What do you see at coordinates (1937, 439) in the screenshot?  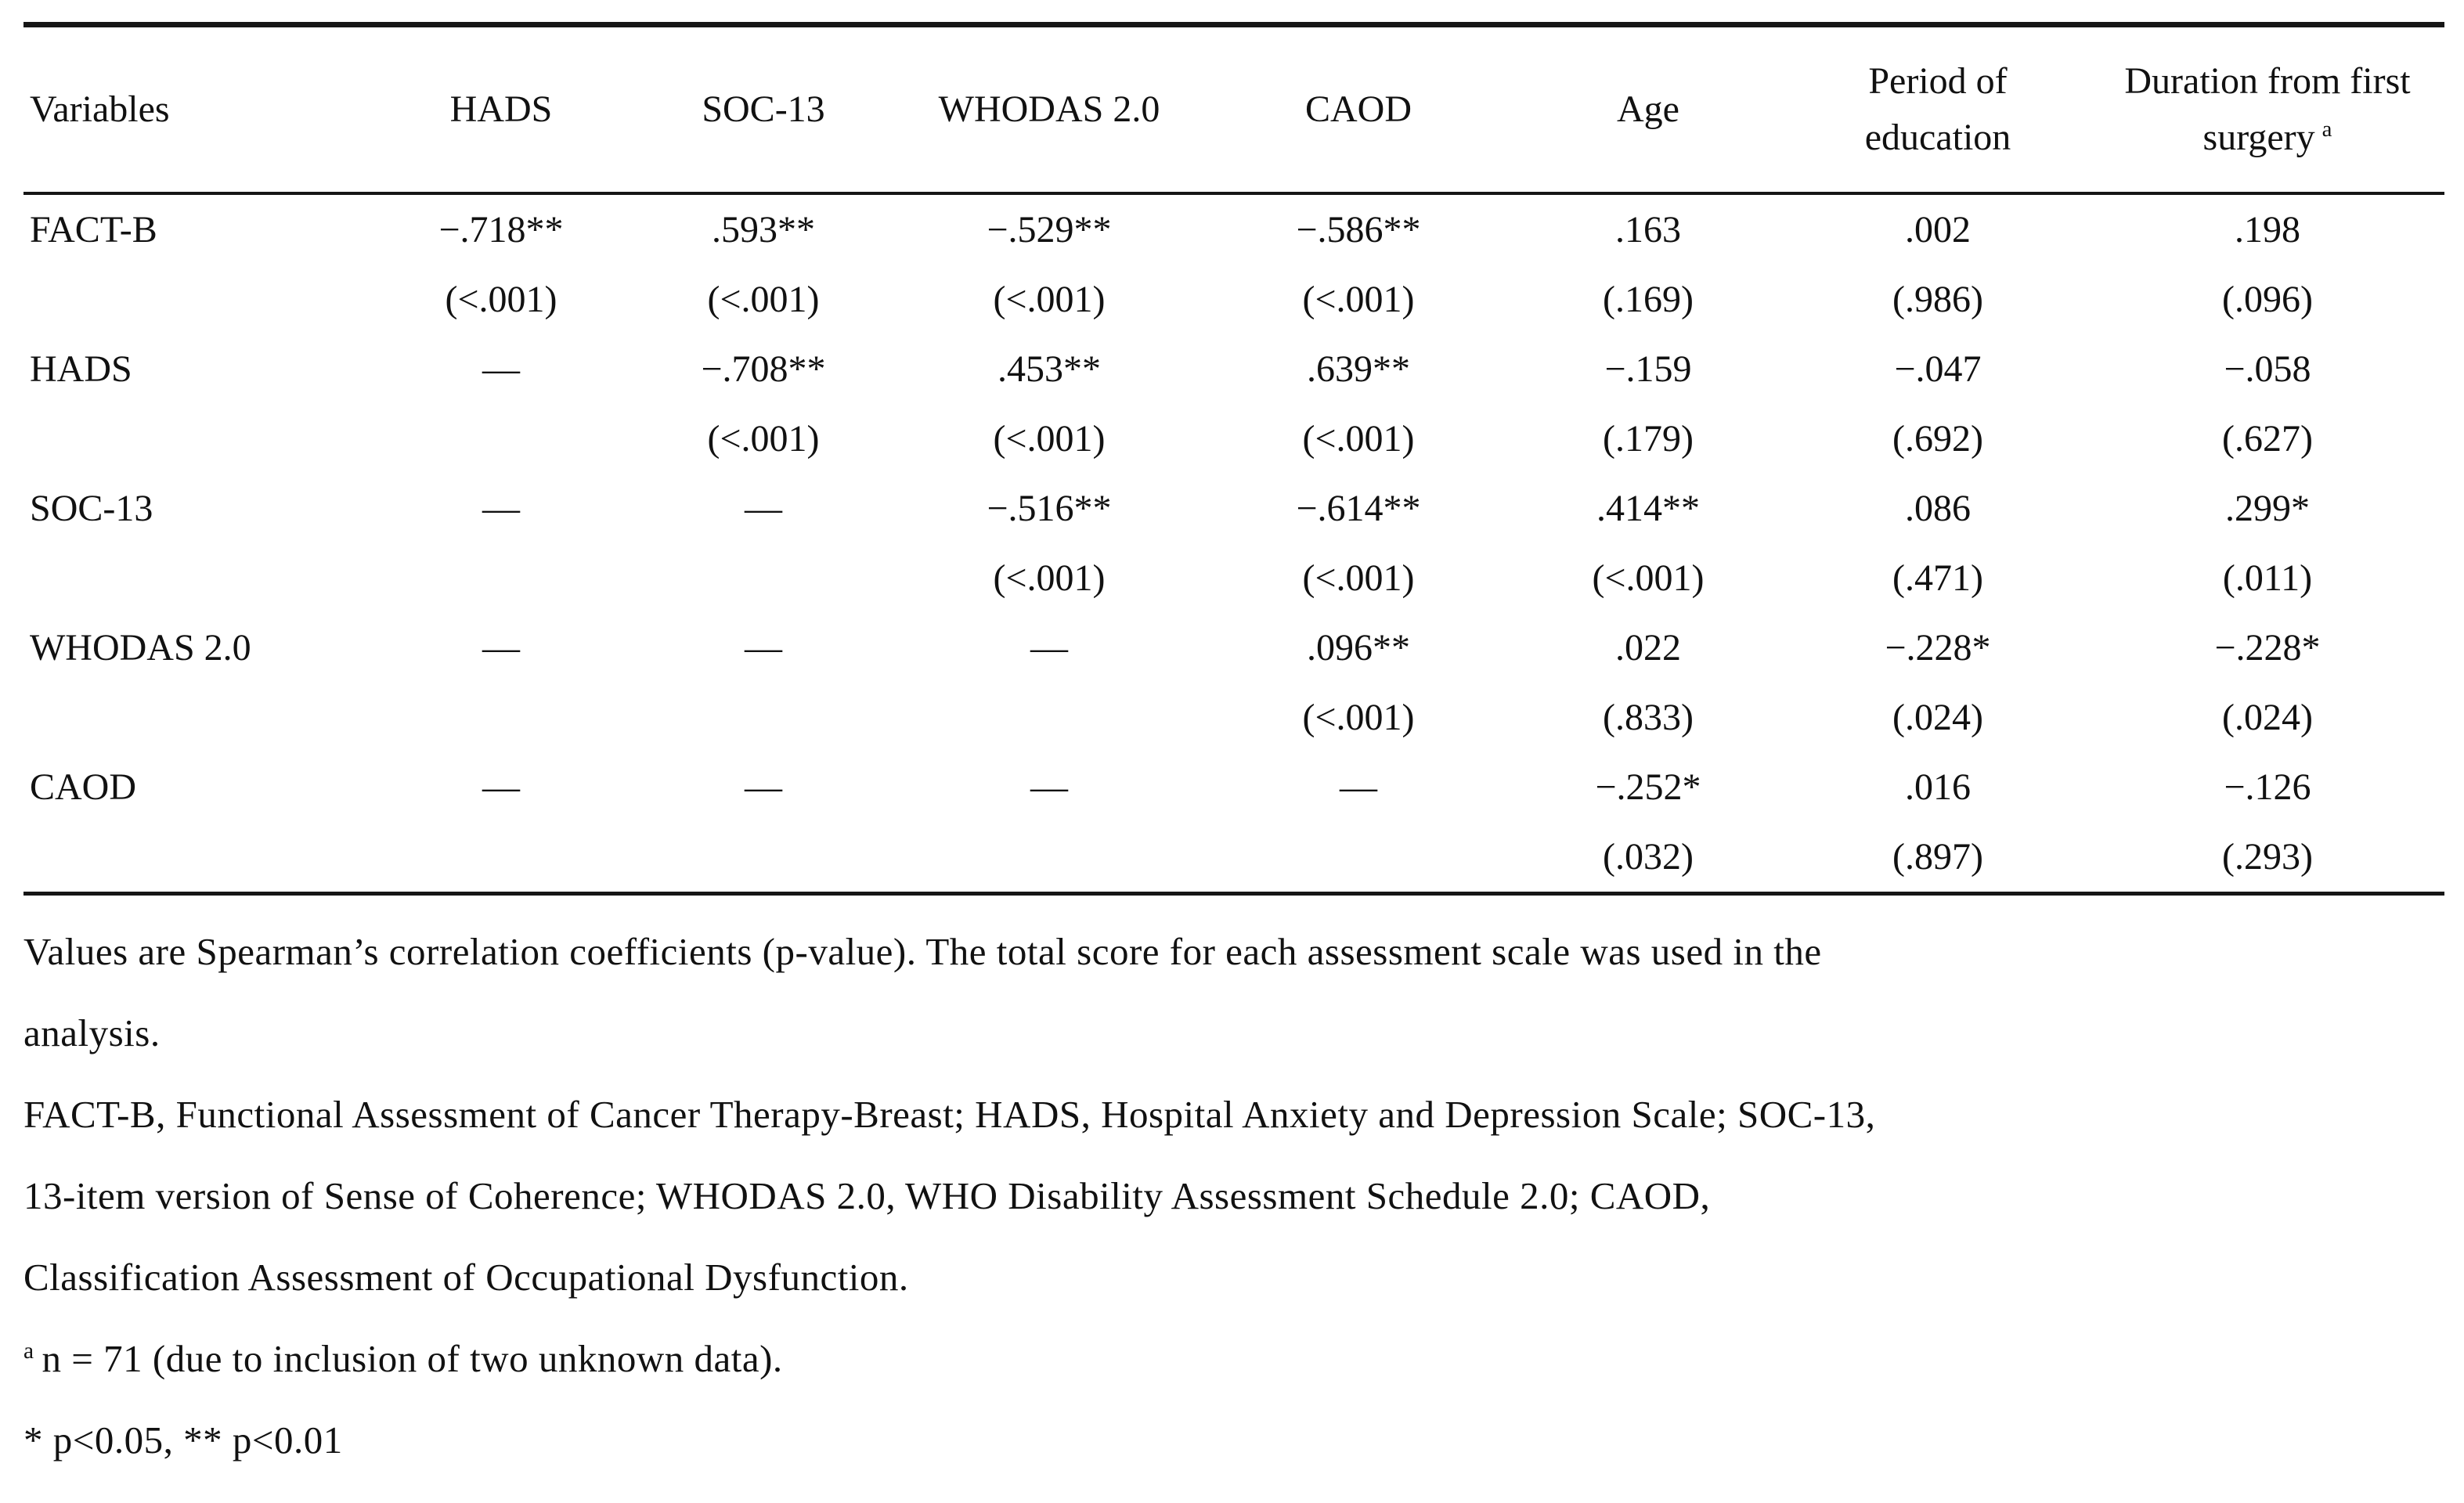 I see `p-value: (.692)` at bounding box center [1937, 439].